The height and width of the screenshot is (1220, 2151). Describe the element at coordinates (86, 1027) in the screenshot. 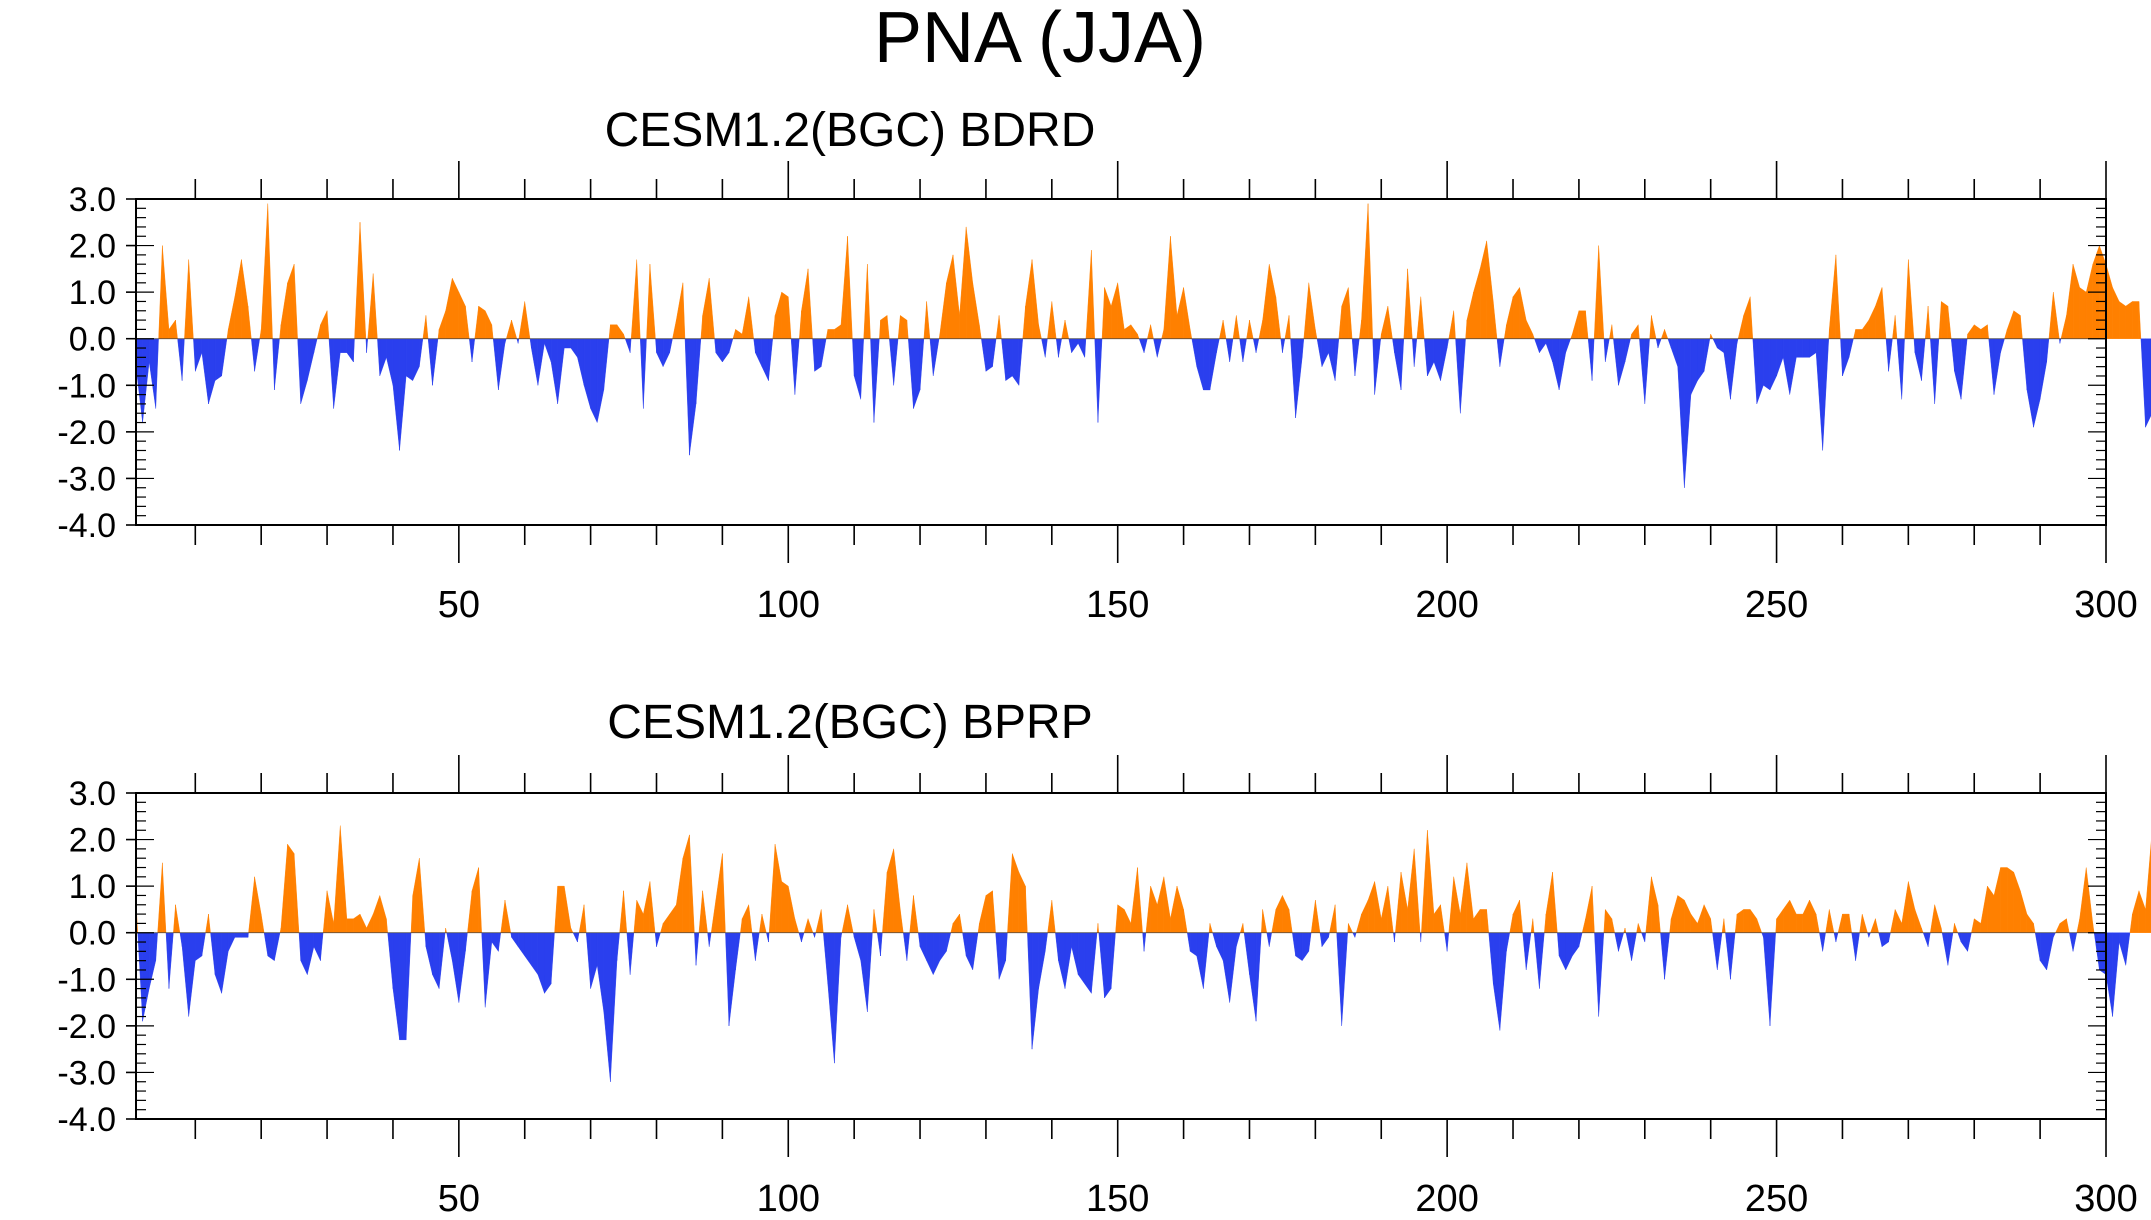

I see `bprp-ytick-label: -2.0` at that location.